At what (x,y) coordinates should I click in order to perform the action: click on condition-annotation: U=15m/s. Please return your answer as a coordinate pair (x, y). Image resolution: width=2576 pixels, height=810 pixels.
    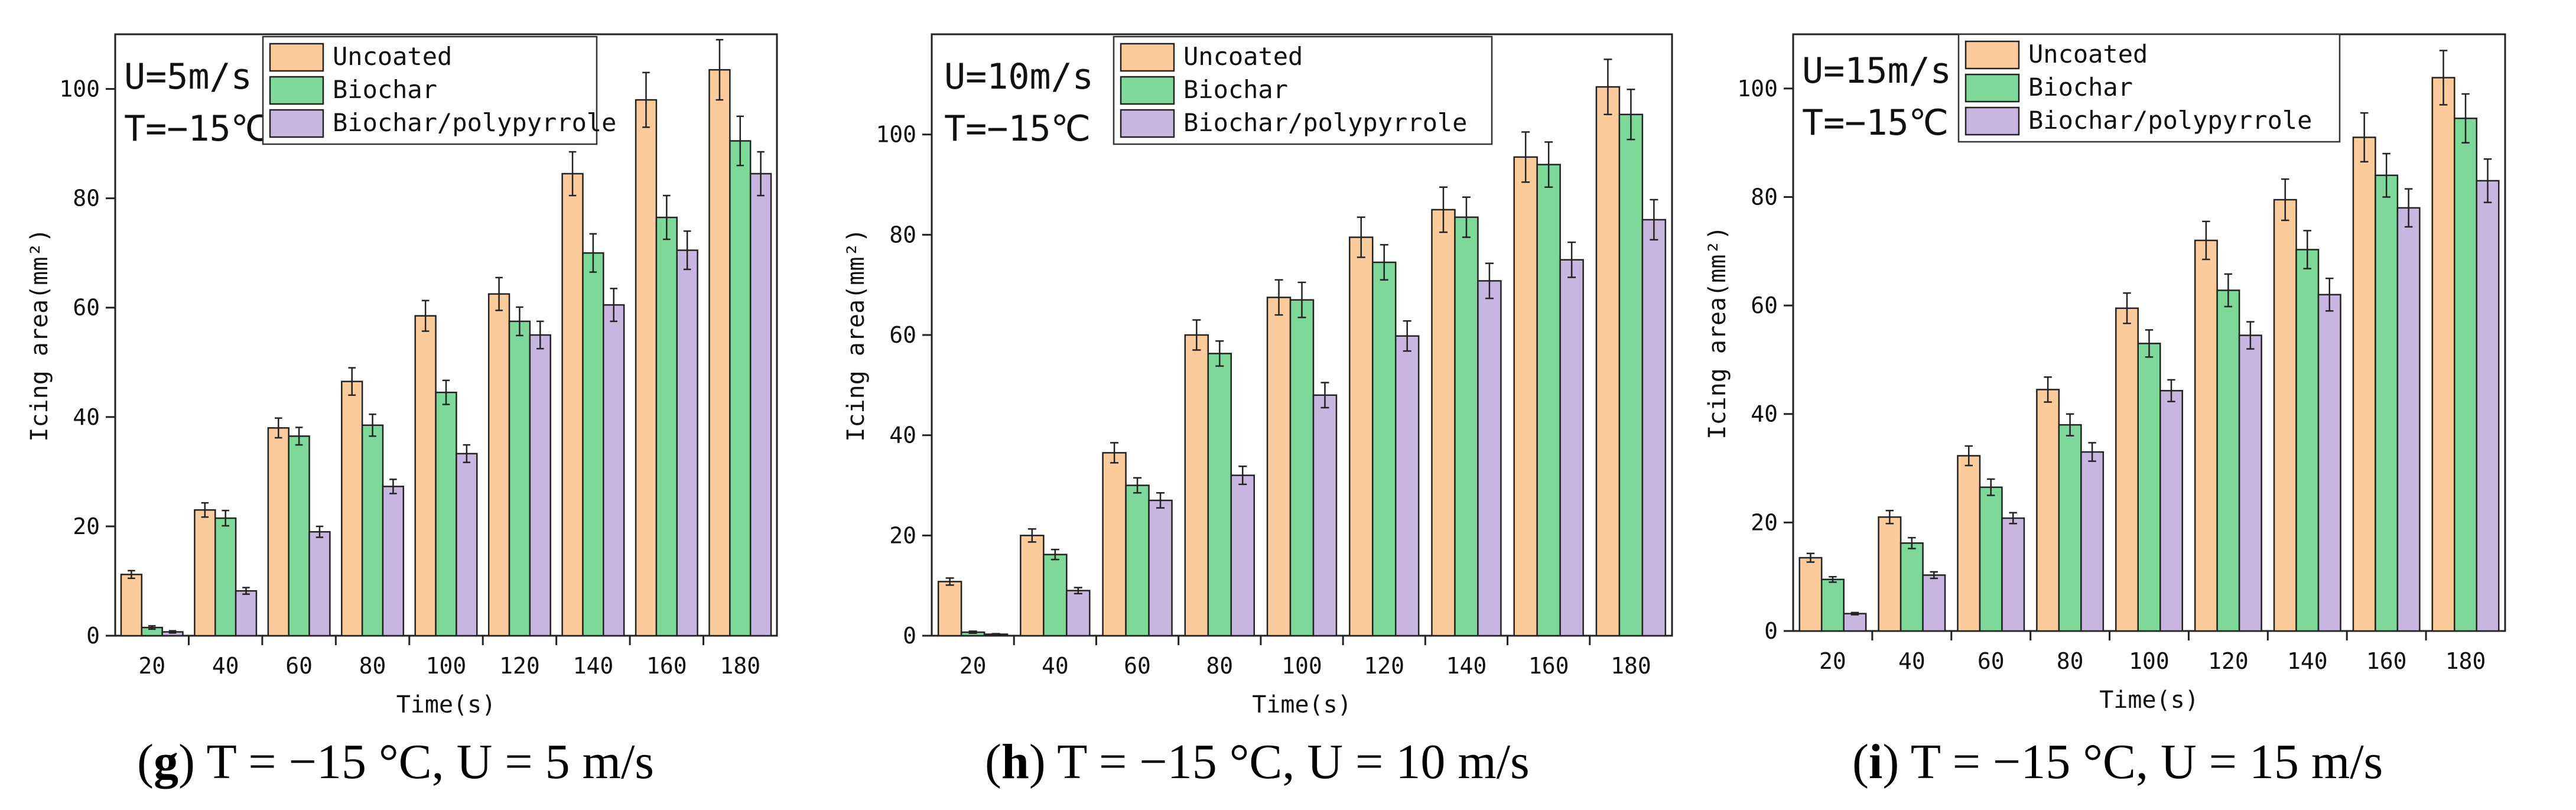
    Looking at the image, I should click on (1876, 71).